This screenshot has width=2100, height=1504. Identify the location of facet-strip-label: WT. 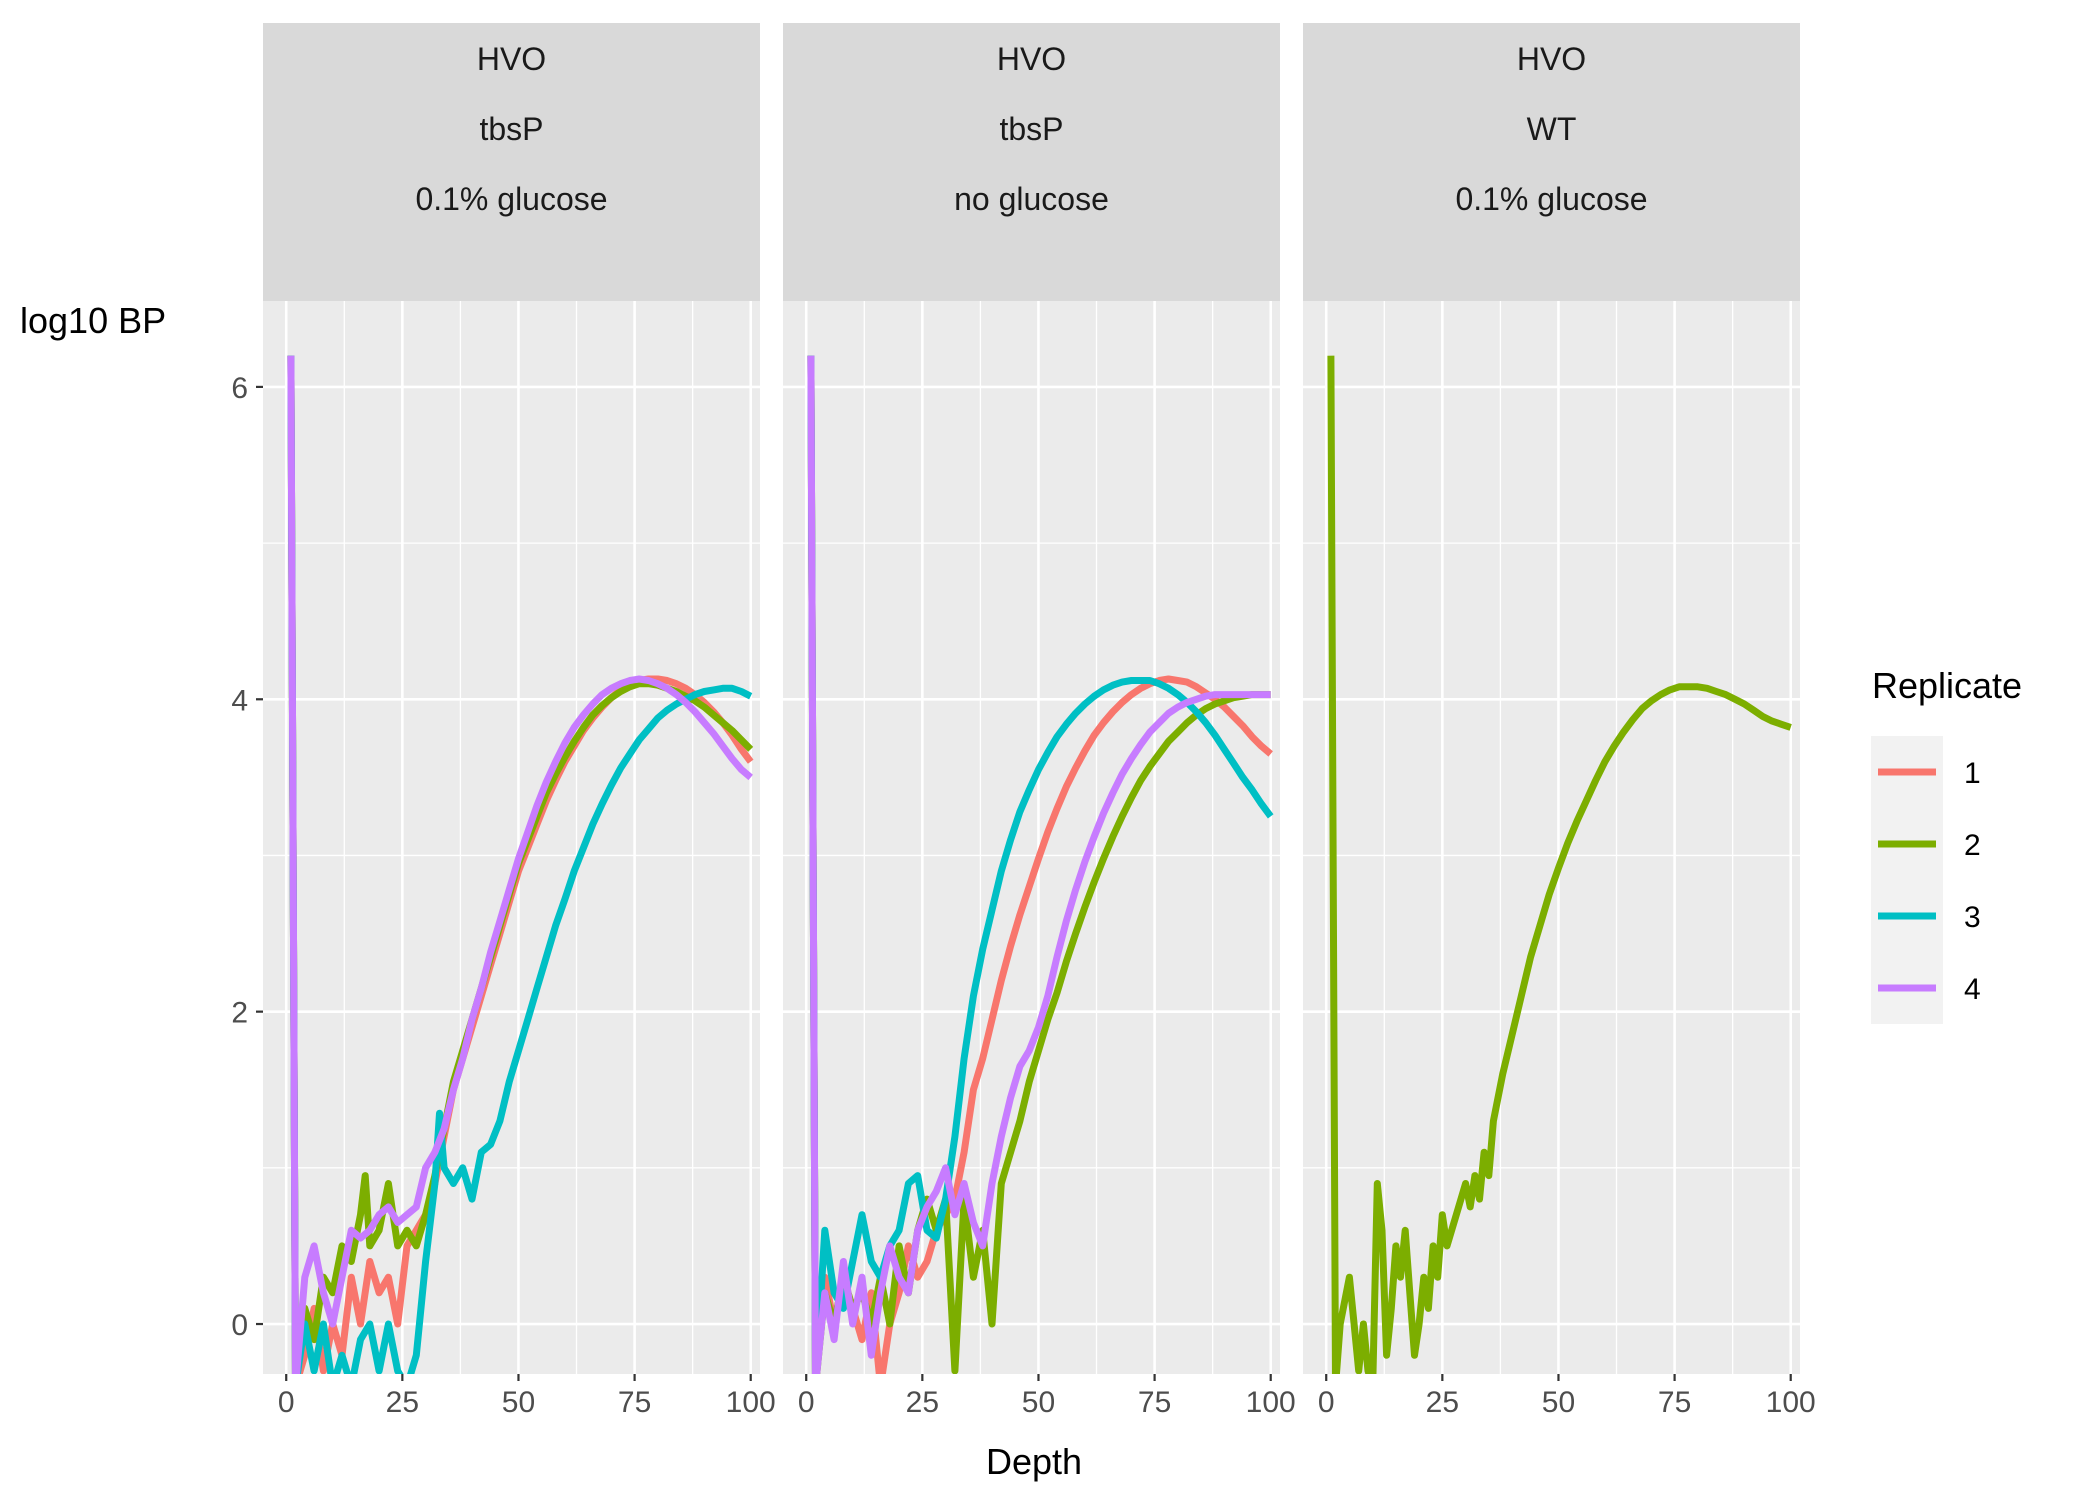
(1552, 129).